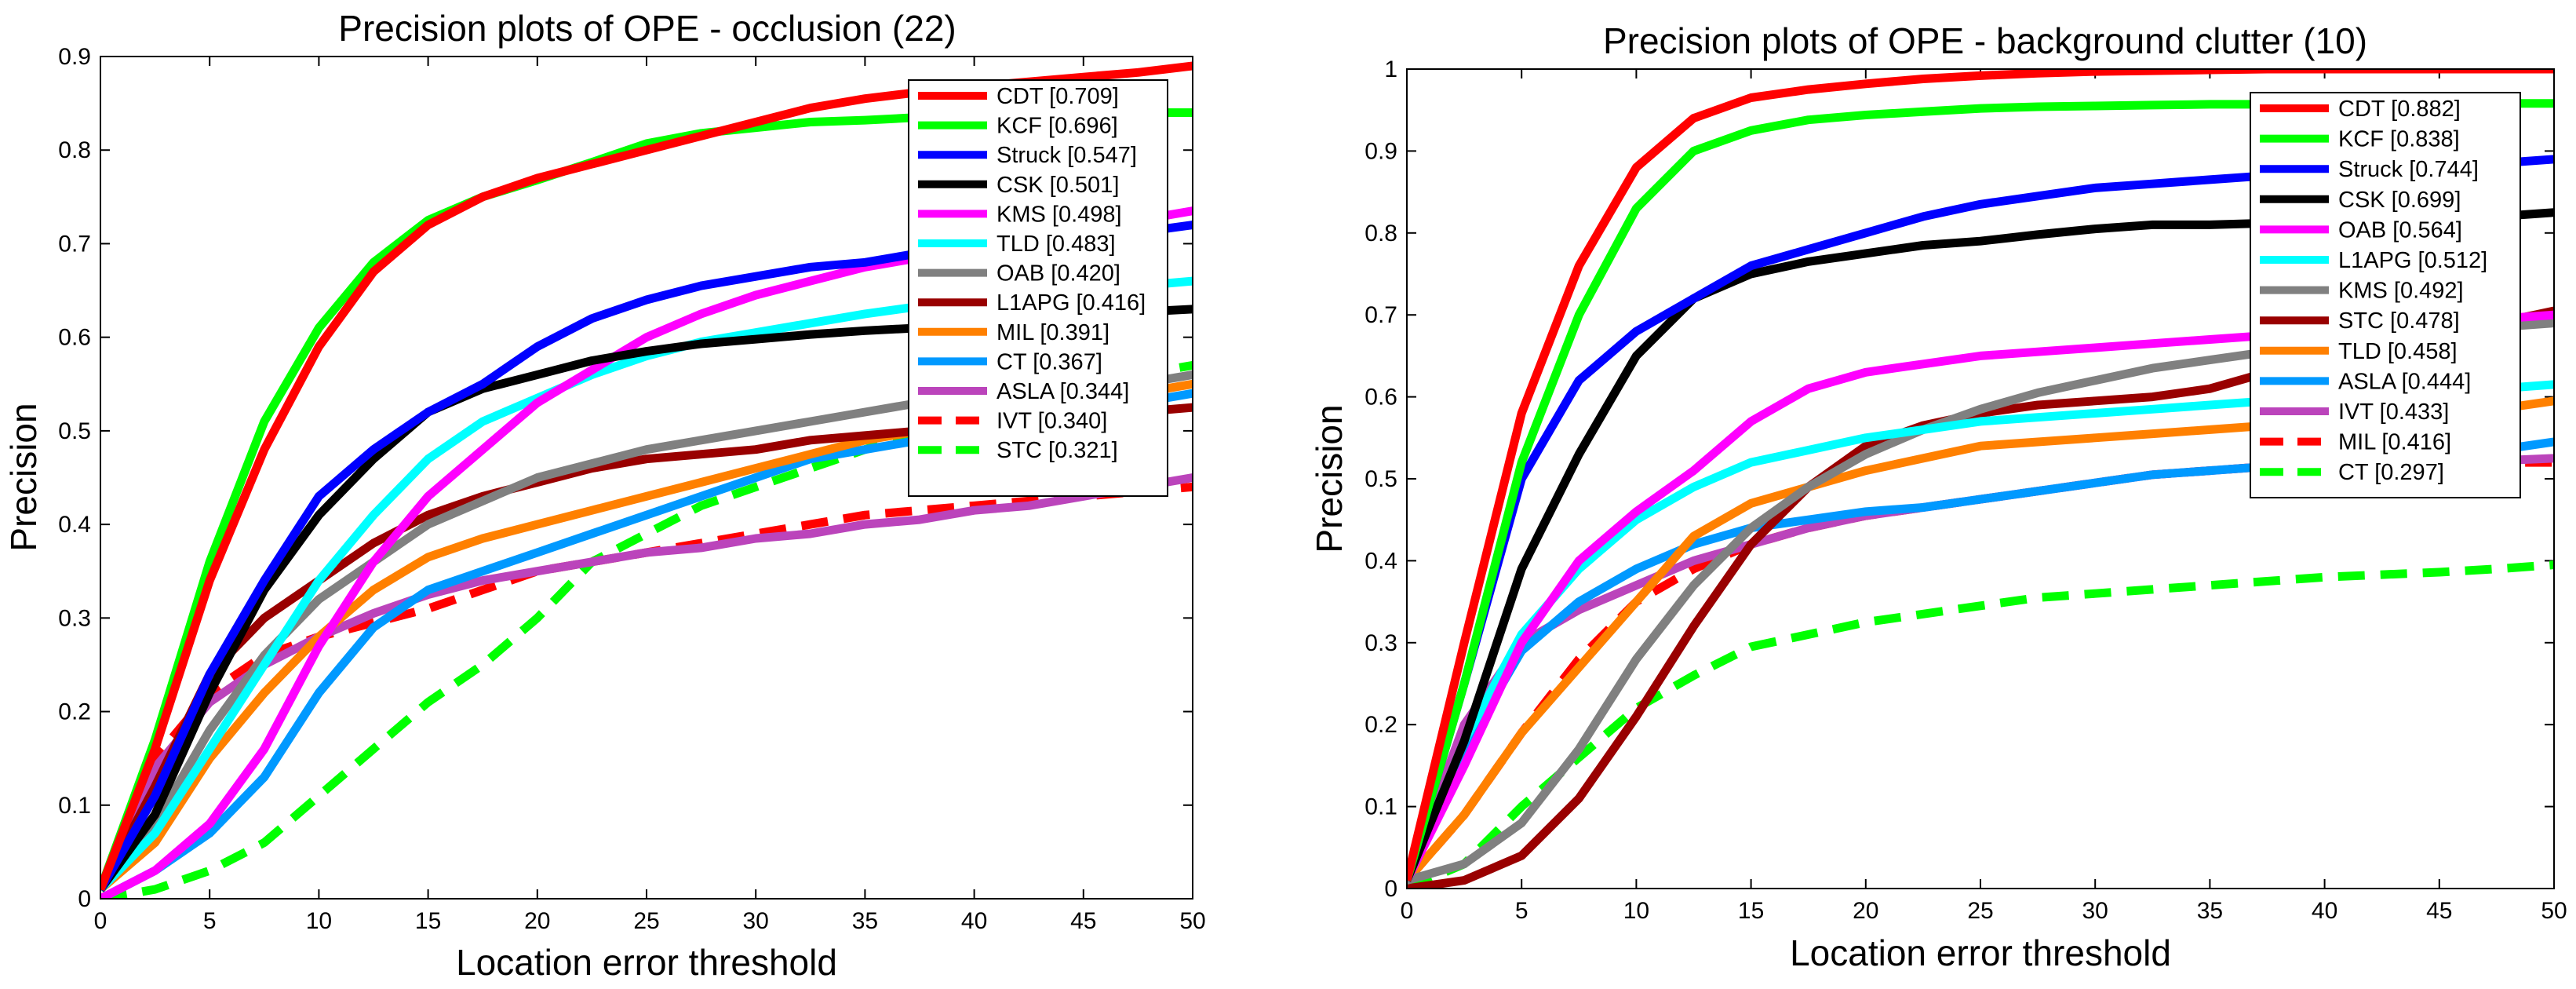  Describe the element at coordinates (1071, 303) in the screenshot. I see `legend-label-l1apg: L1APG [0.416]` at that location.